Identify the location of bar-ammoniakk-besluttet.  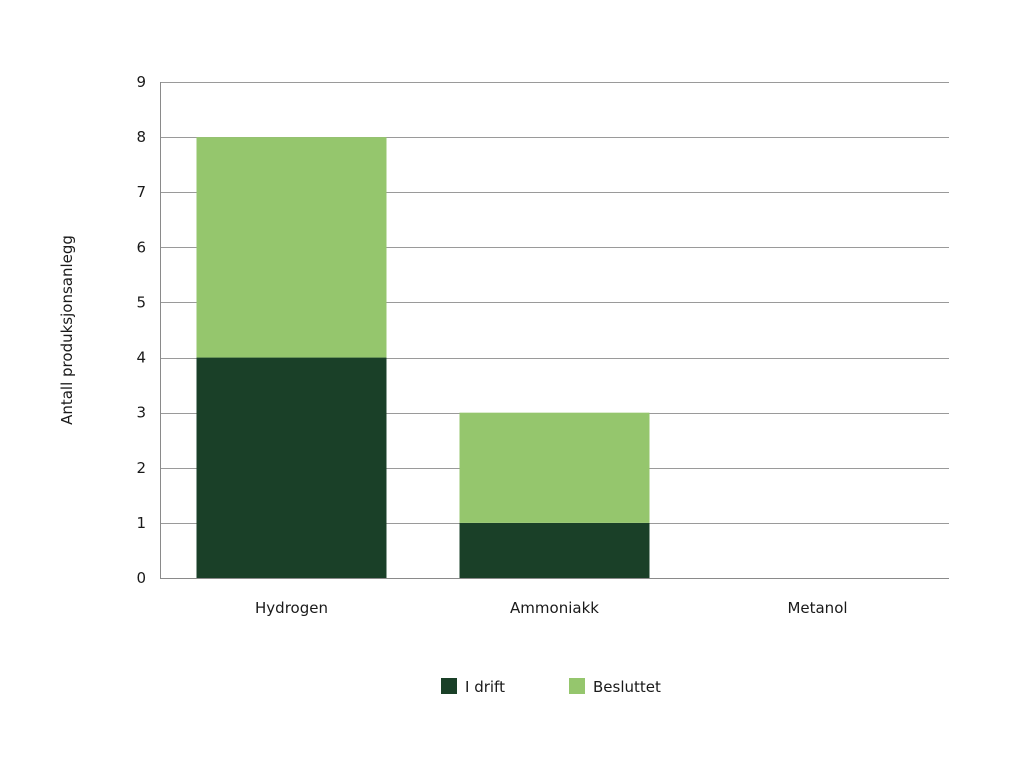
(554, 467).